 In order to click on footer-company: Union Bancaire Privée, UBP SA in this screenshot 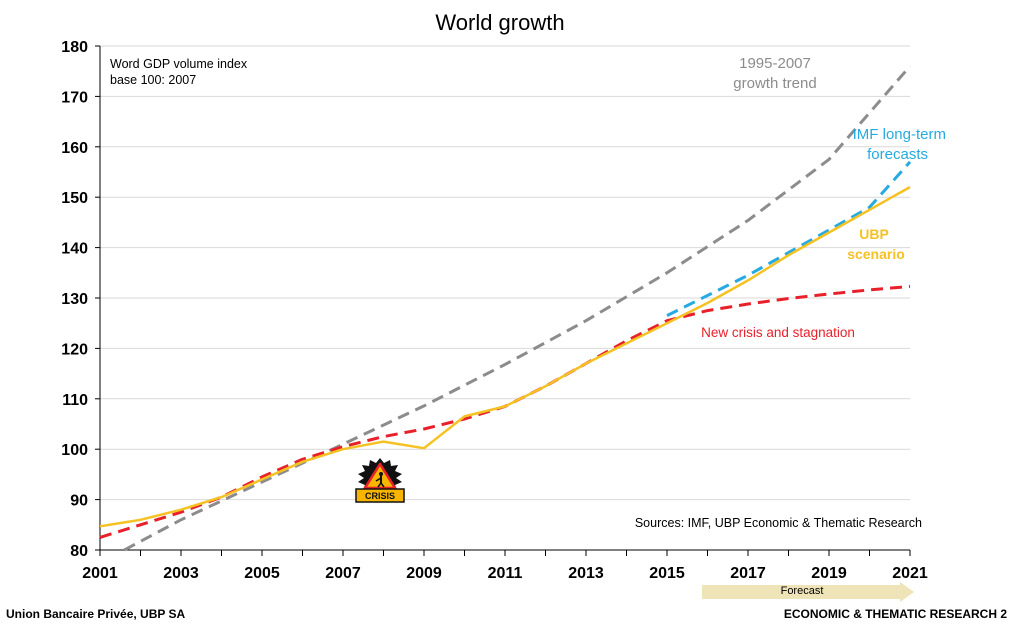, I will do `click(96, 614)`.